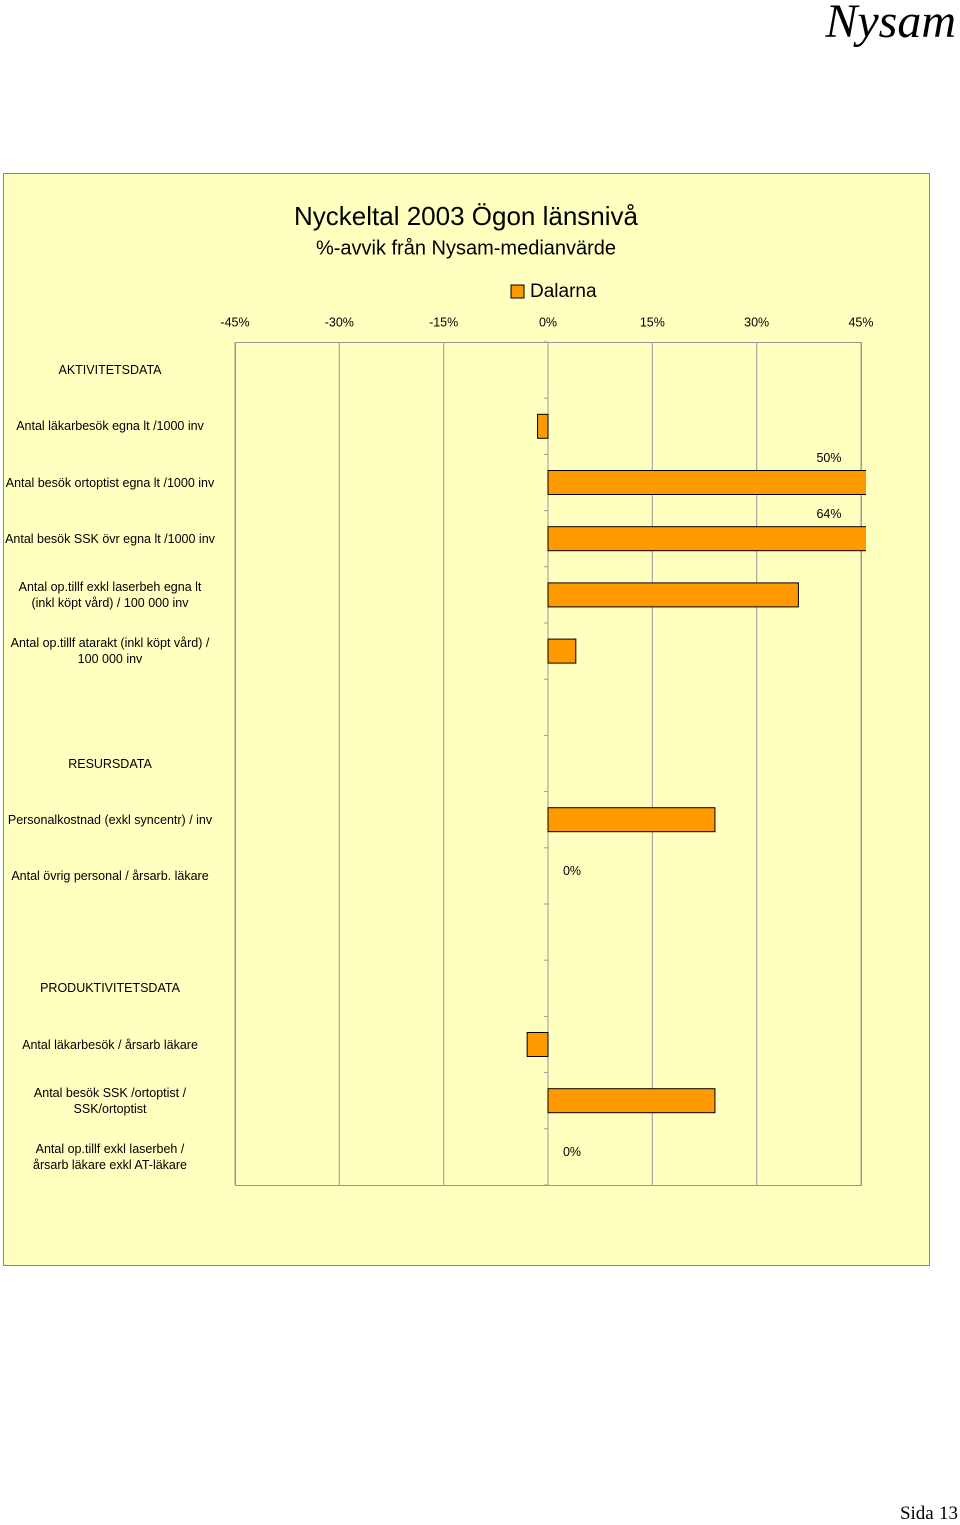 This screenshot has width=960, height=1525. Describe the element at coordinates (110, 1044) in the screenshot. I see `category-label: Antal läkarbesök / årsarb läkare` at that location.